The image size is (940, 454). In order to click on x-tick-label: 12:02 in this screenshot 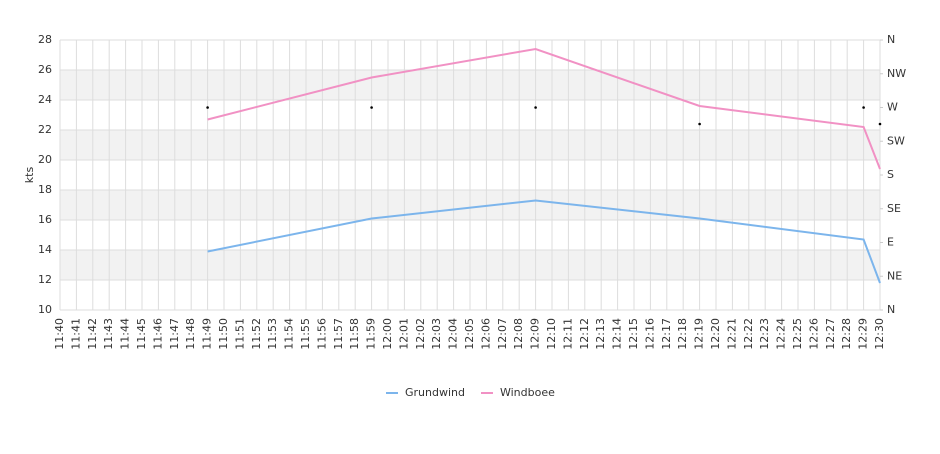, I will do `click(420, 334)`.